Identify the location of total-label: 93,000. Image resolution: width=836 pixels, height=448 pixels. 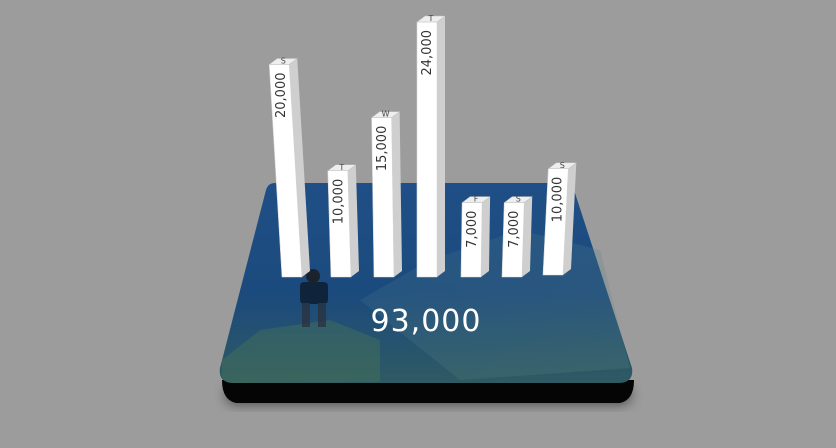
(426, 321).